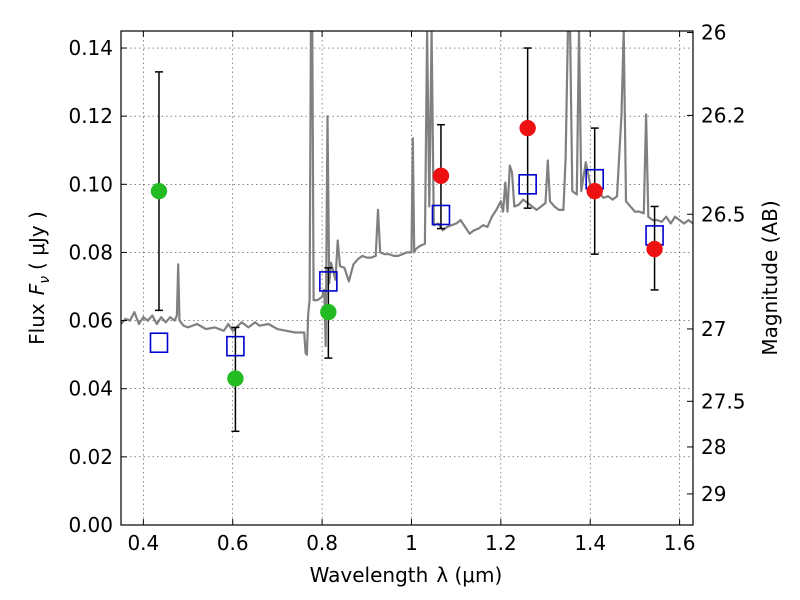 The height and width of the screenshot is (600, 800). What do you see at coordinates (723, 115) in the screenshot?
I see `magnitude-tick-label: 26.2` at bounding box center [723, 115].